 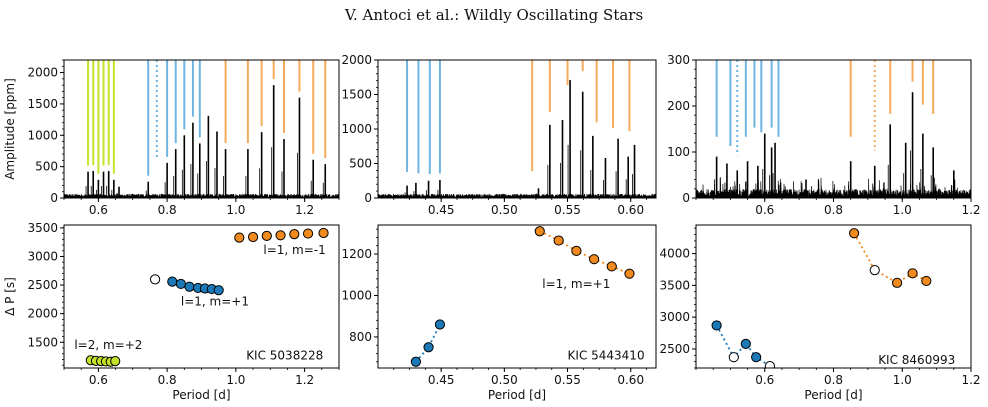 What do you see at coordinates (678, 60) in the screenshot?
I see `y-tick-label: 300` at bounding box center [678, 60].